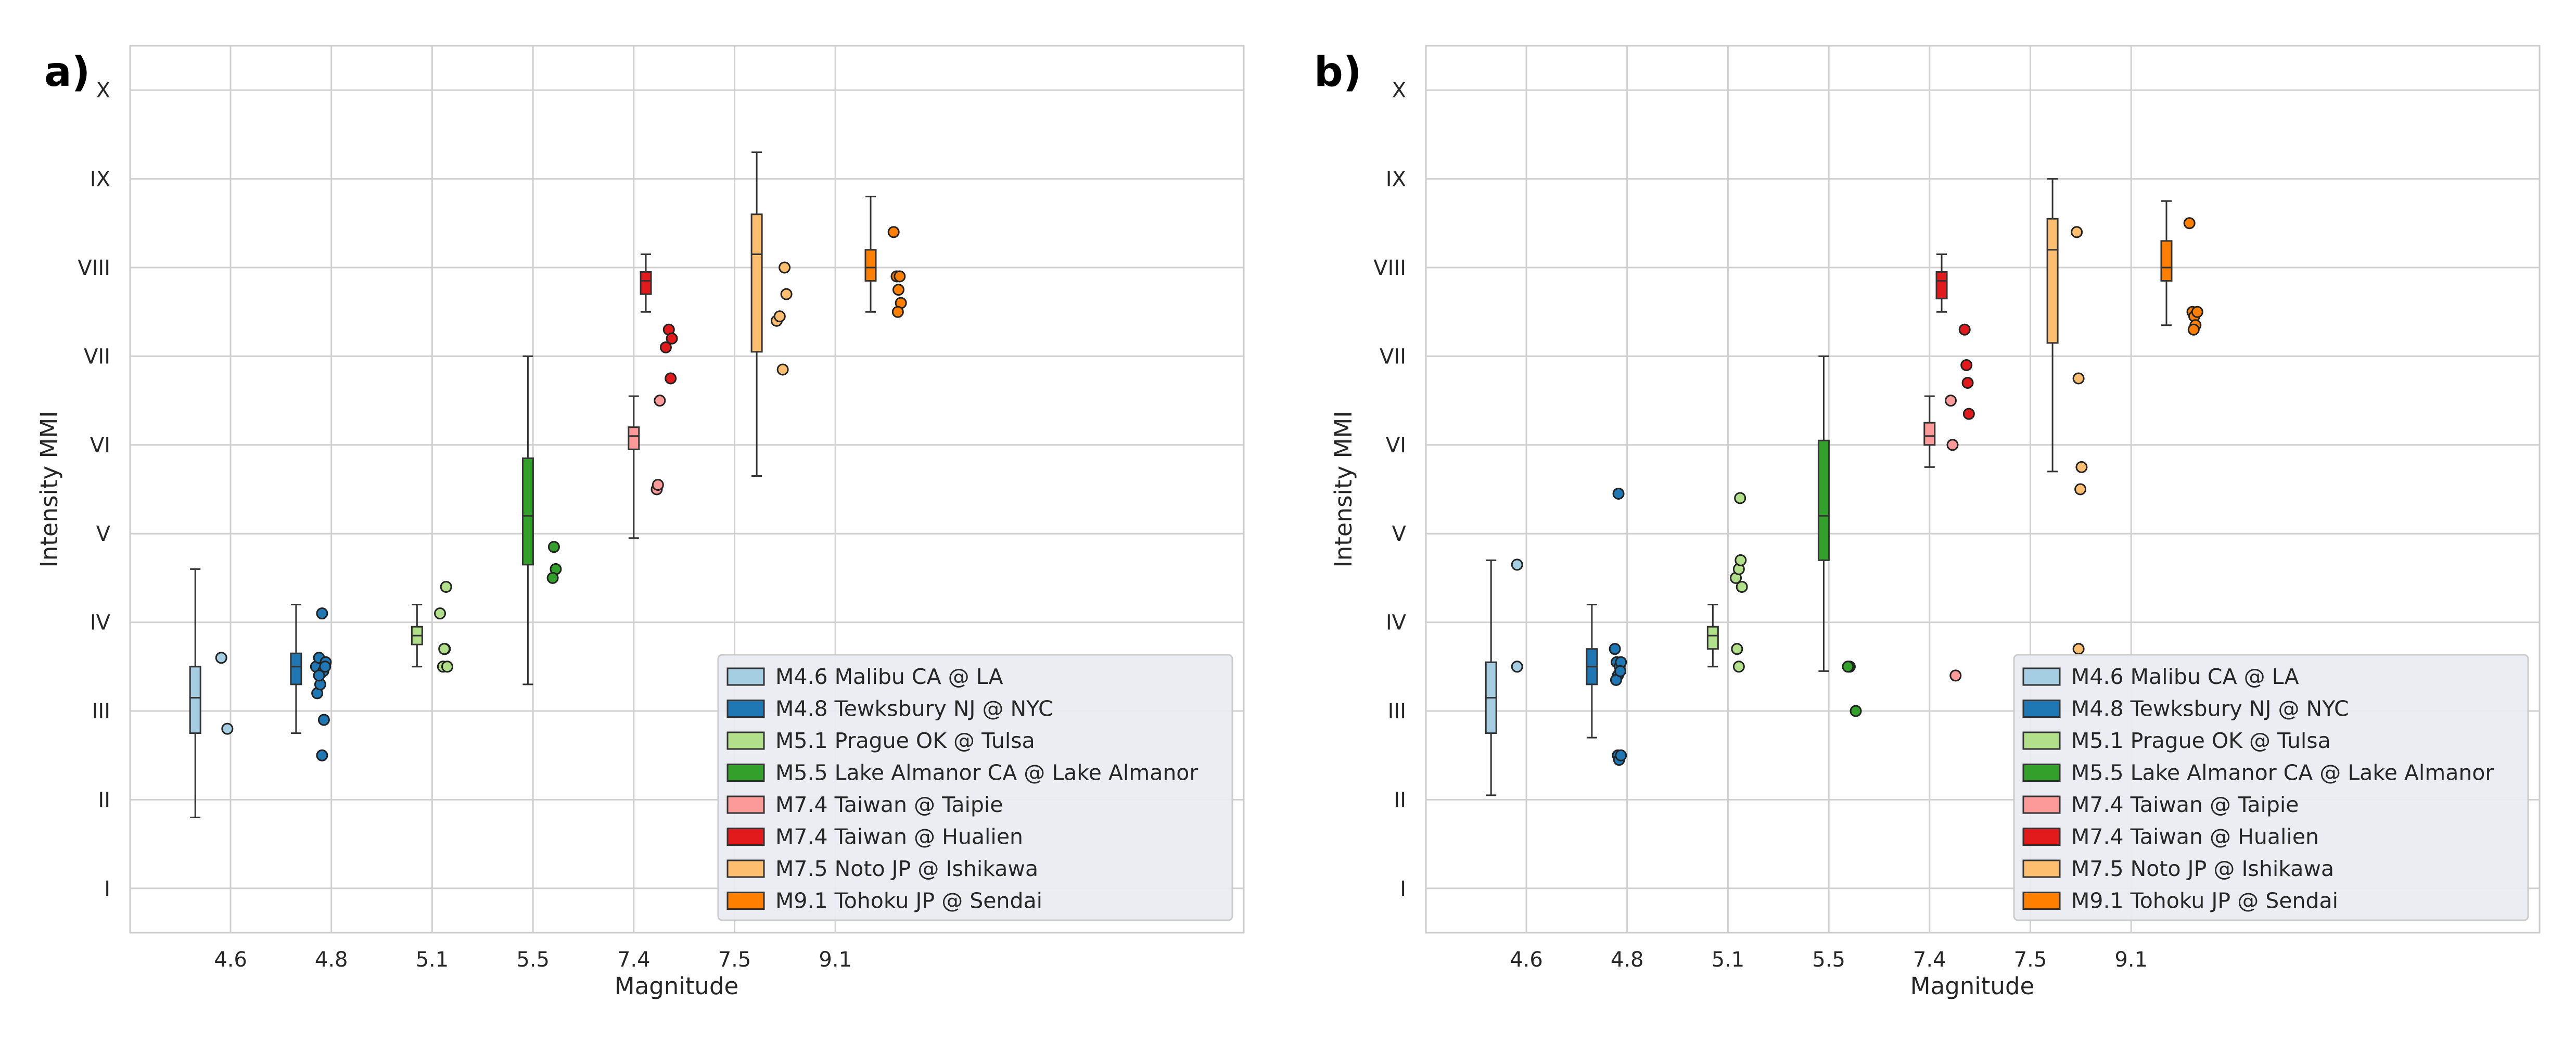  I want to click on x-axis-label: Magnitude, so click(1972, 986).